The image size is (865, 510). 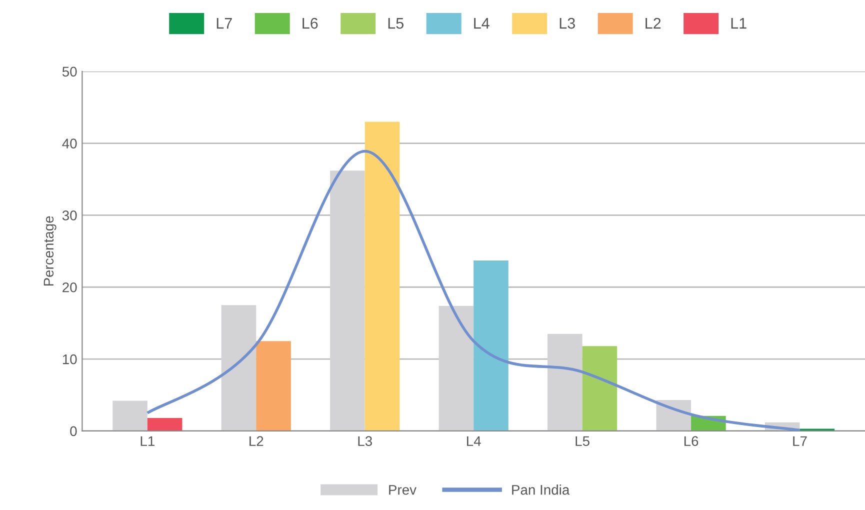 I want to click on legend-label: L3, so click(x=567, y=23).